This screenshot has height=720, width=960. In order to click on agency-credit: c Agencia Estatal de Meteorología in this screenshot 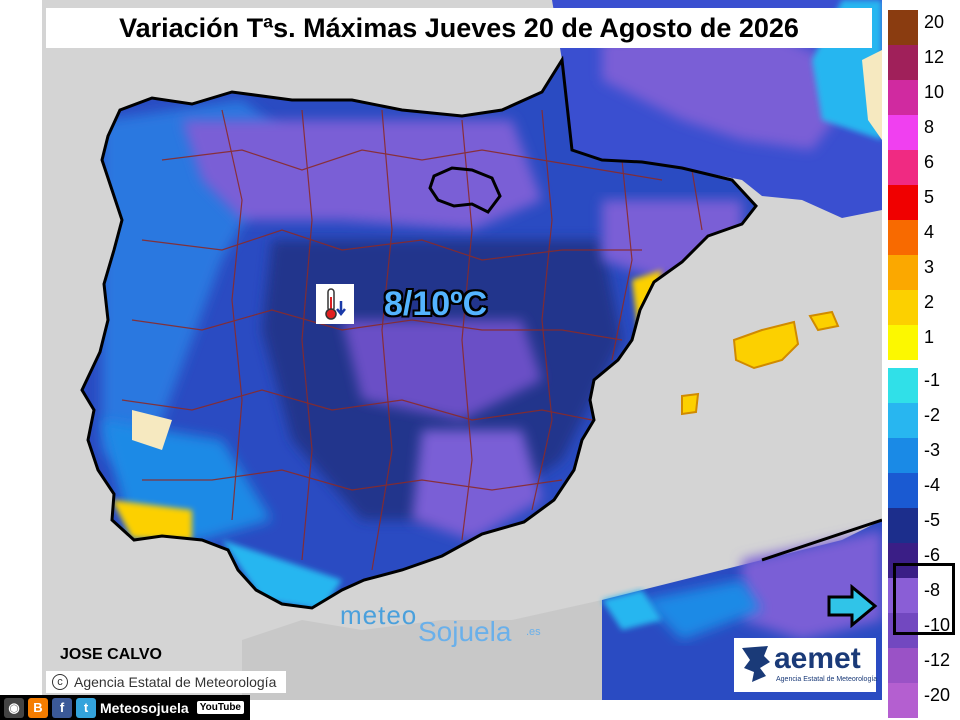, I will do `click(166, 682)`.